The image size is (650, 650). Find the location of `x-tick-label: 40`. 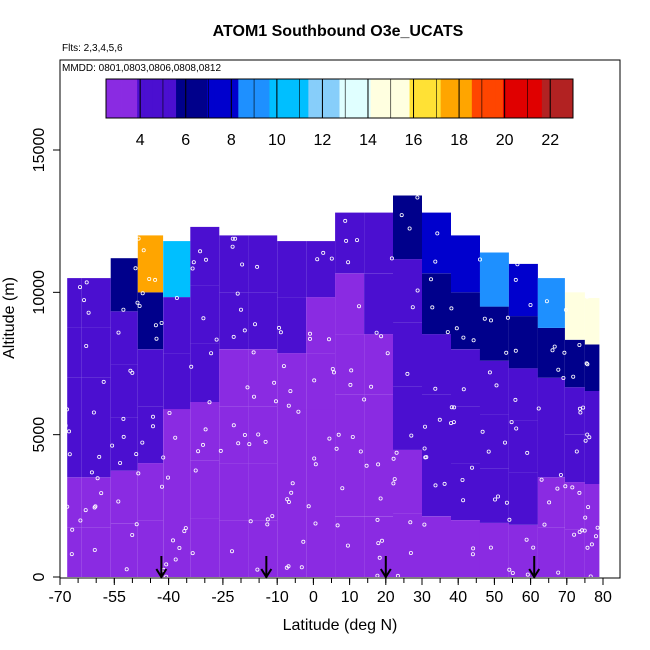

x-tick-label: 40 is located at coordinates (458, 597).